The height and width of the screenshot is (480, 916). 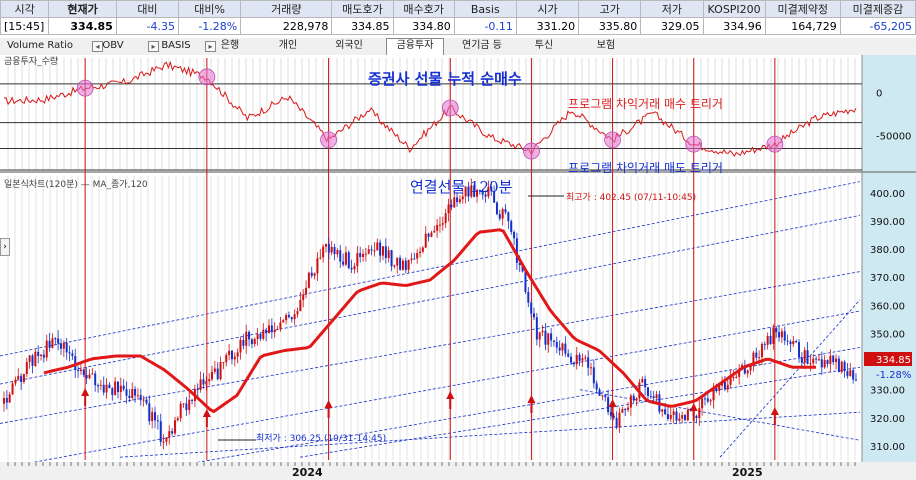 What do you see at coordinates (430, 407) in the screenshot?
I see `up-arrows` at bounding box center [430, 407].